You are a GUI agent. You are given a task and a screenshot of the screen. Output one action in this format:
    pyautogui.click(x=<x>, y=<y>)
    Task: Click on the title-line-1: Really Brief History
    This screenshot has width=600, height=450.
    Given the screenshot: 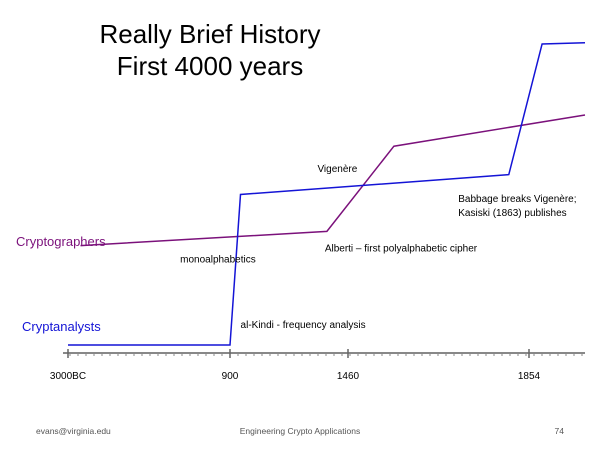 What is the action you would take?
    pyautogui.click(x=210, y=34)
    